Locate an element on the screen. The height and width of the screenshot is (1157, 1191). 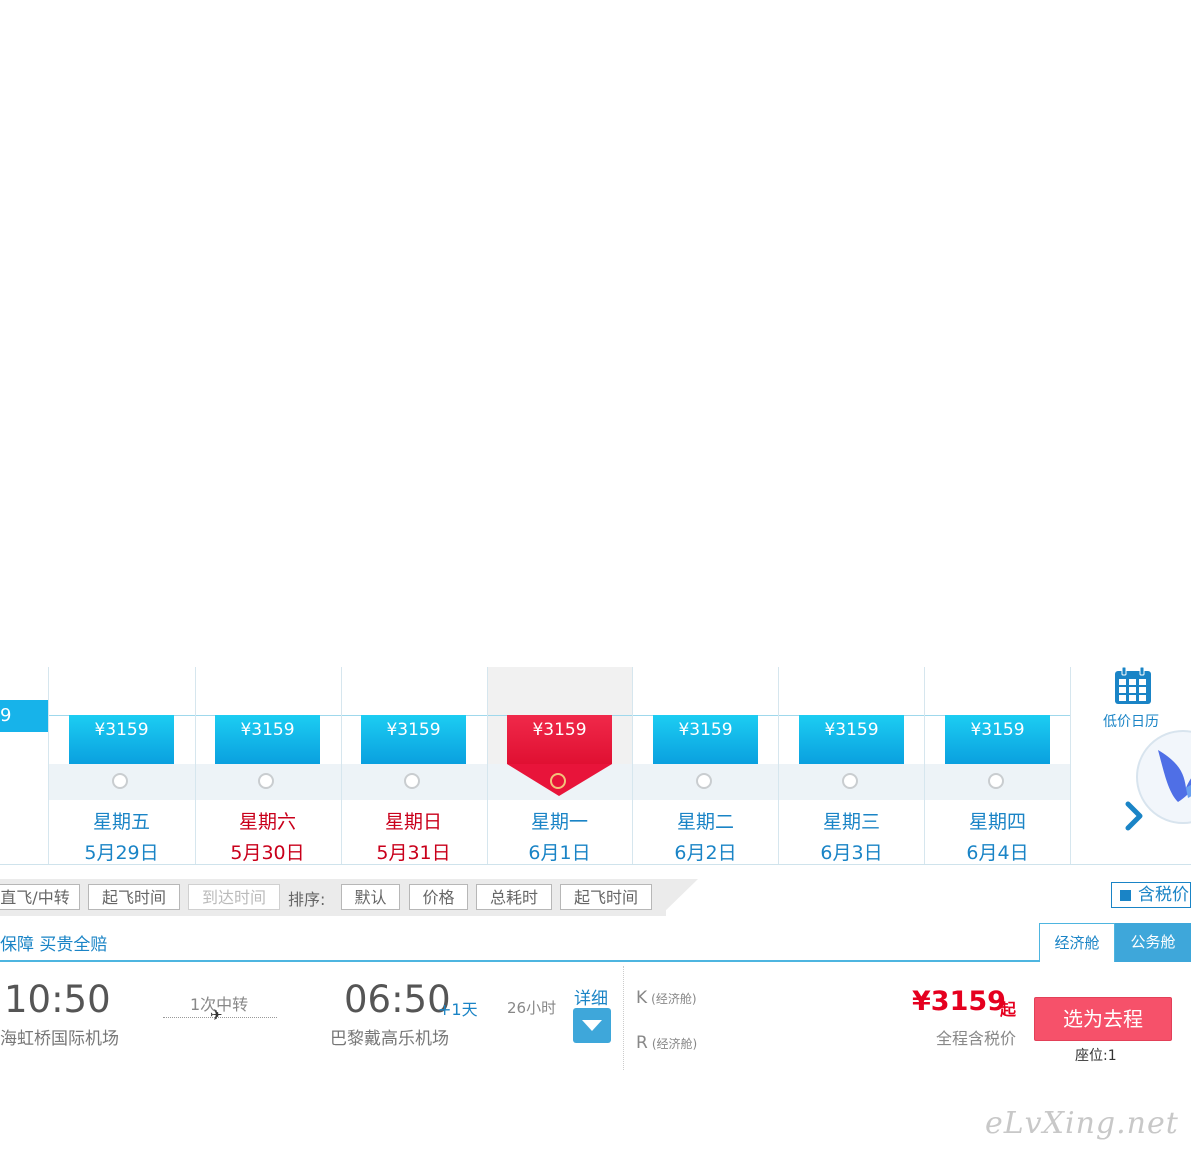
detail-link: 详细 is located at coordinates (591, 999).